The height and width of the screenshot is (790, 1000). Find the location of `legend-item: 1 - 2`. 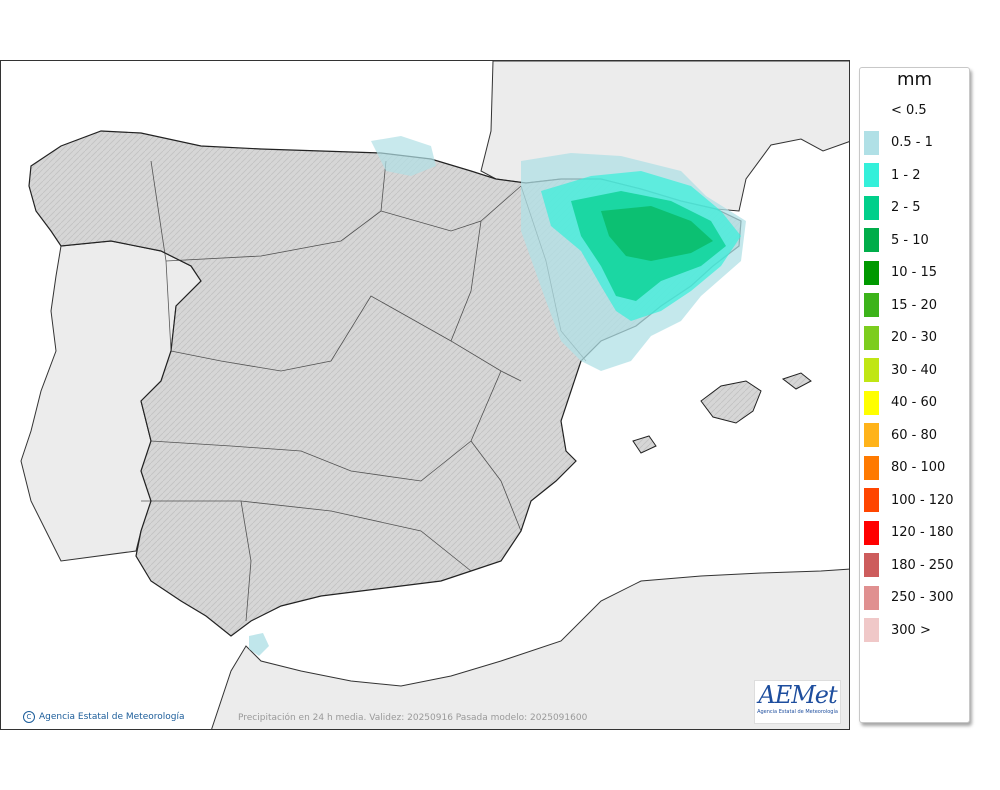

legend-item: 1 - 2 is located at coordinates (892, 175).